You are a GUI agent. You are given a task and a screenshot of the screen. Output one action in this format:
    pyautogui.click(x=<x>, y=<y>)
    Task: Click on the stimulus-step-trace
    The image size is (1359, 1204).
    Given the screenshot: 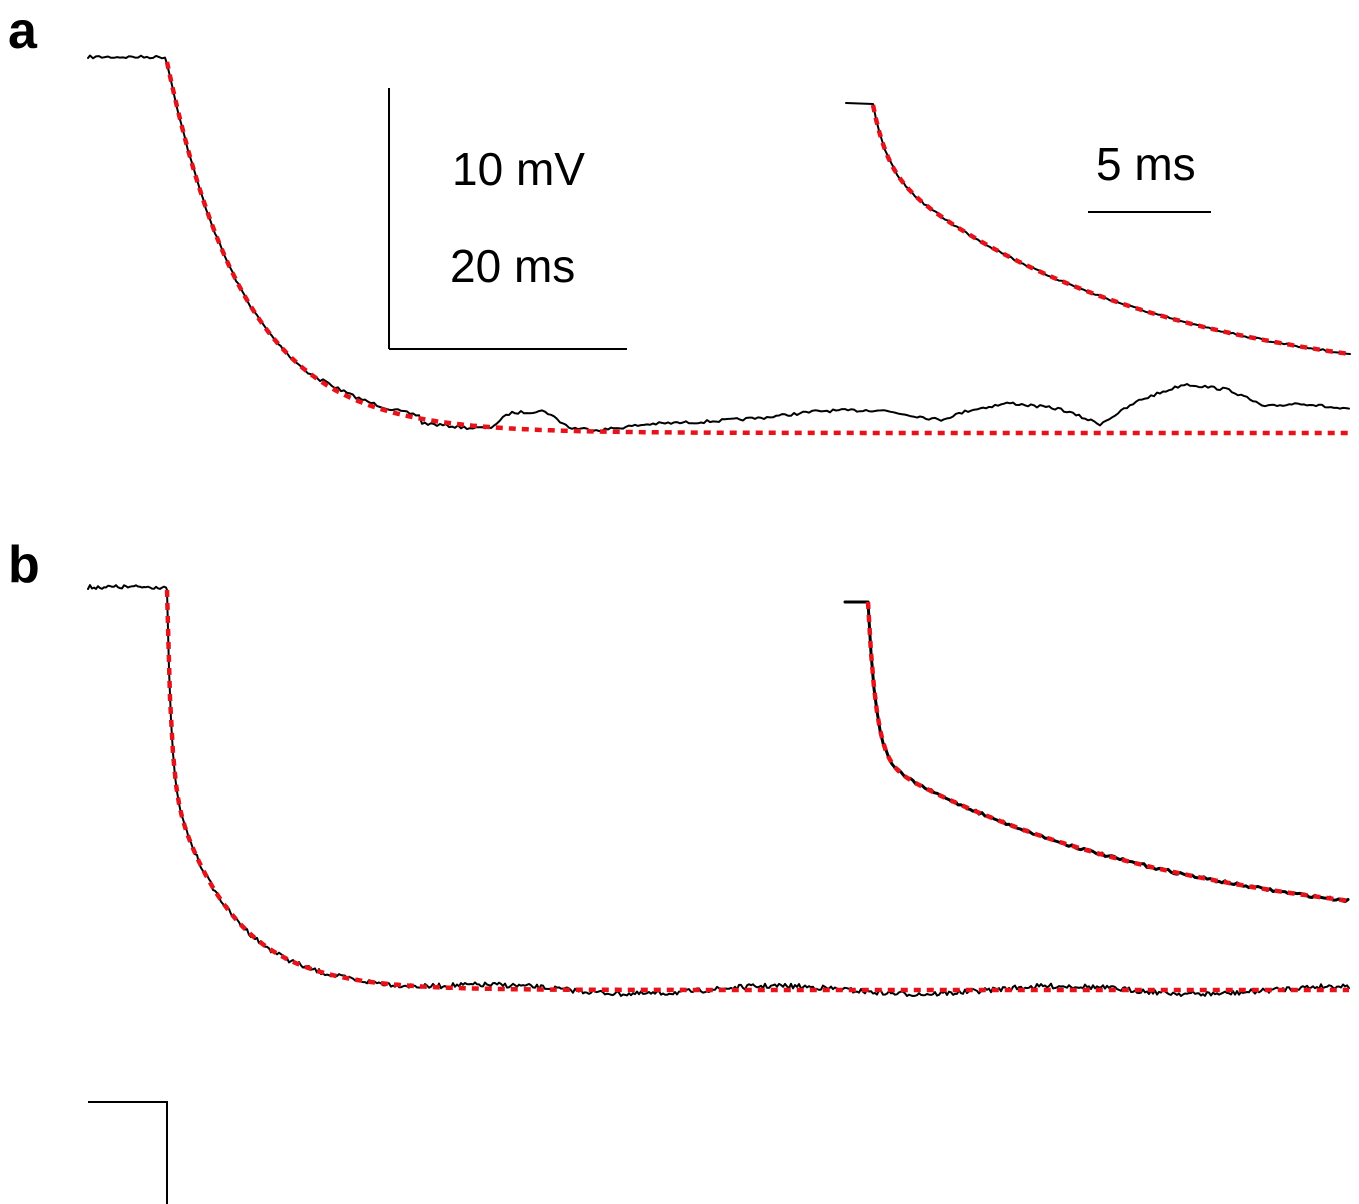 What is the action you would take?
    pyautogui.click(x=128, y=1152)
    